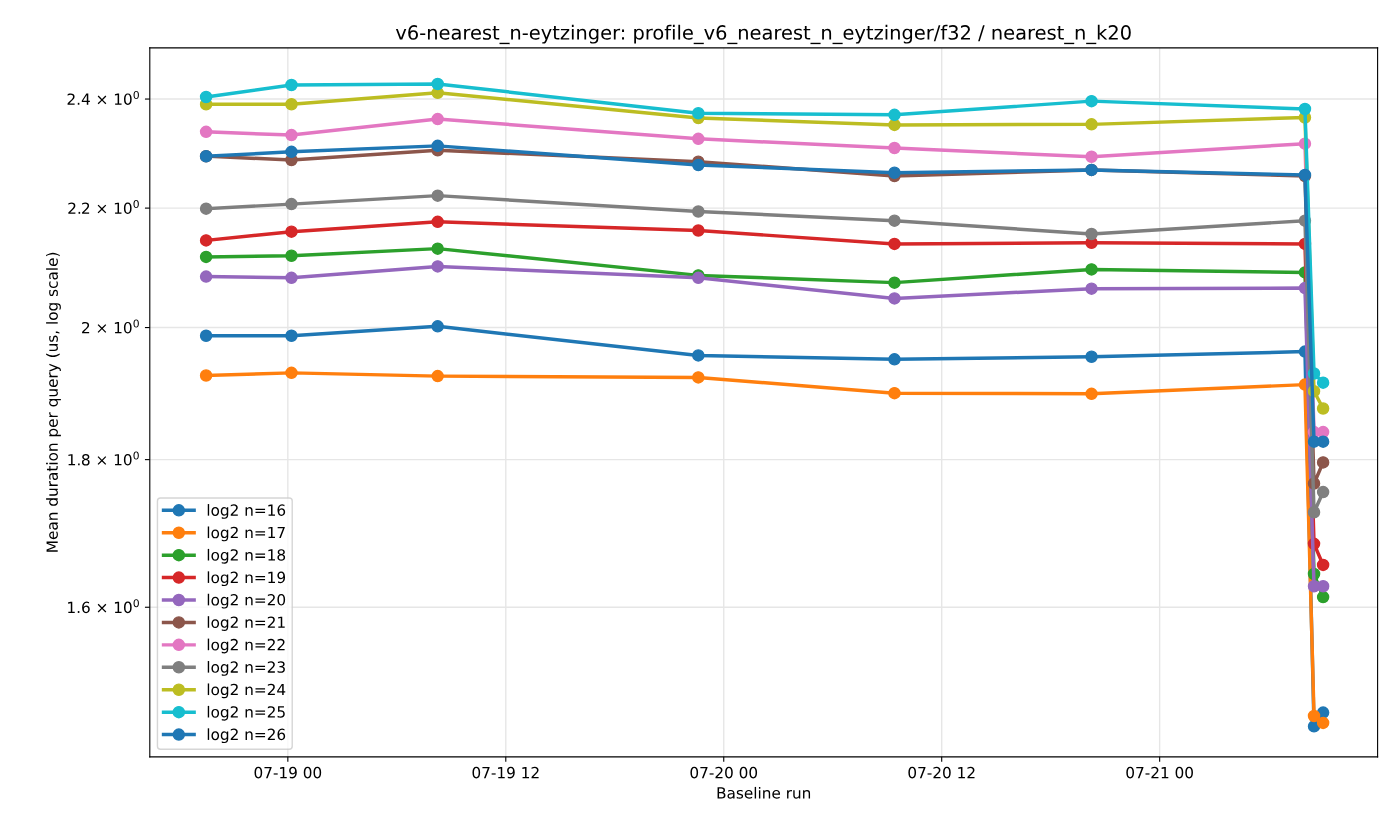 This screenshot has width=1400, height=840. Describe the element at coordinates (764, 792) in the screenshot. I see `x-axis-title: Baseline run` at that location.